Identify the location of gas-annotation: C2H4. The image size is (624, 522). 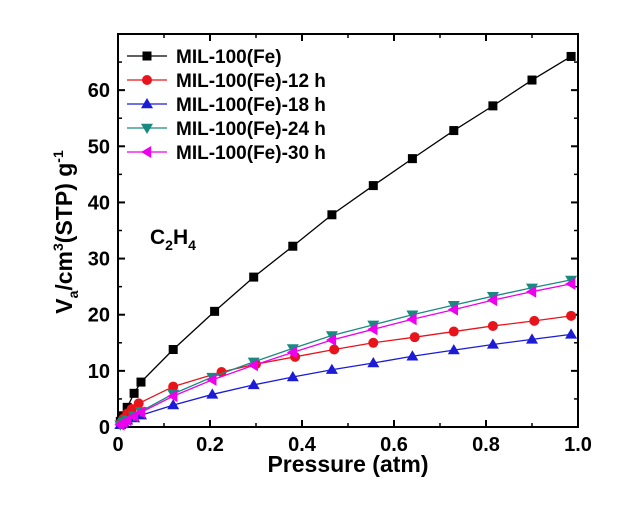
(173, 239).